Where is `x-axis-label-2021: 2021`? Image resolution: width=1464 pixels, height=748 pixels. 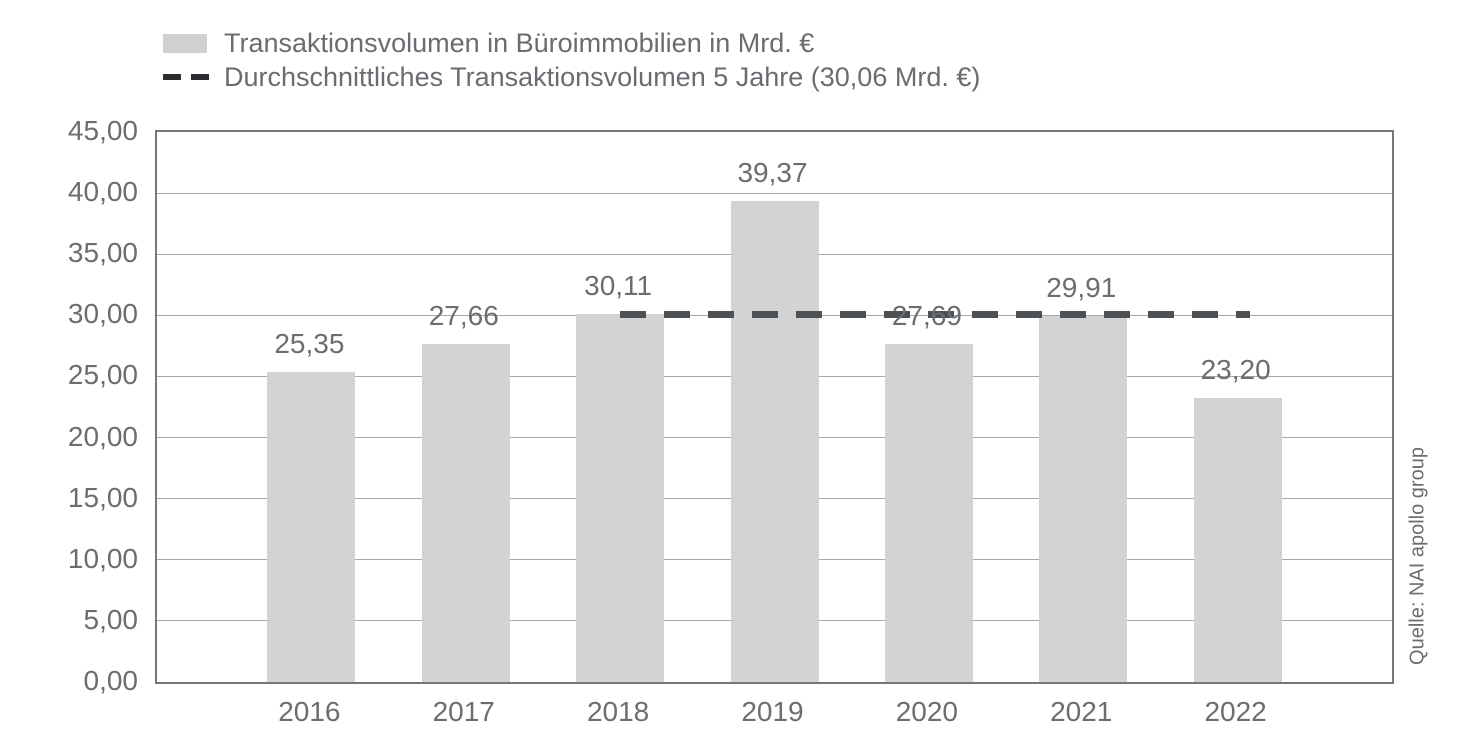
x-axis-label-2021: 2021 is located at coordinates (1081, 711).